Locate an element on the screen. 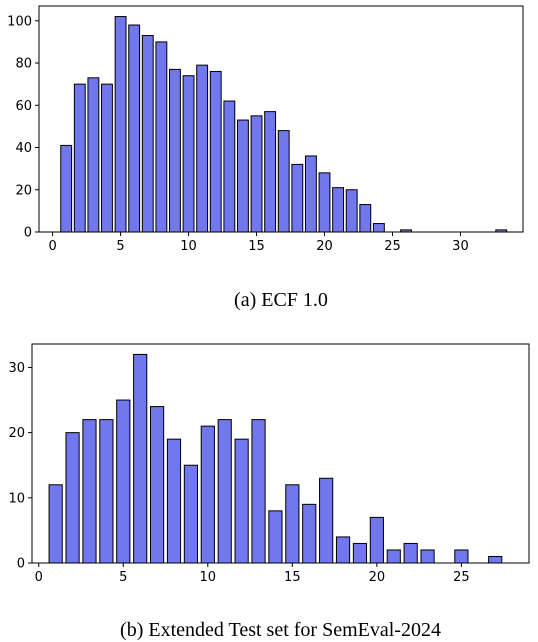  chart-b-caption: (b) Extended Test set for SemEval-2024 is located at coordinates (280, 630).